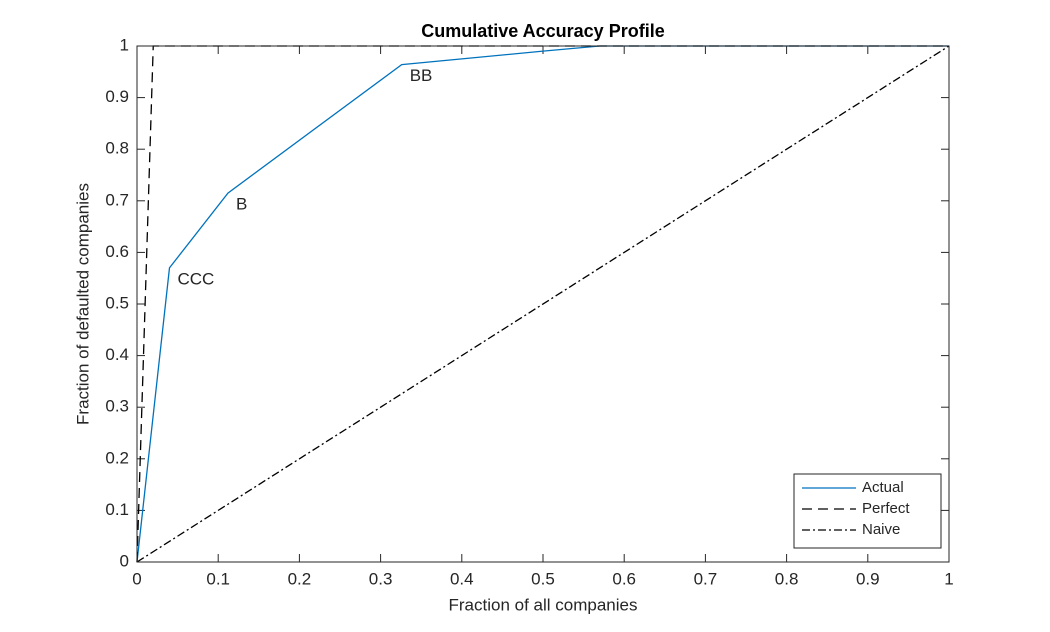  I want to click on legend-box, so click(867, 511).